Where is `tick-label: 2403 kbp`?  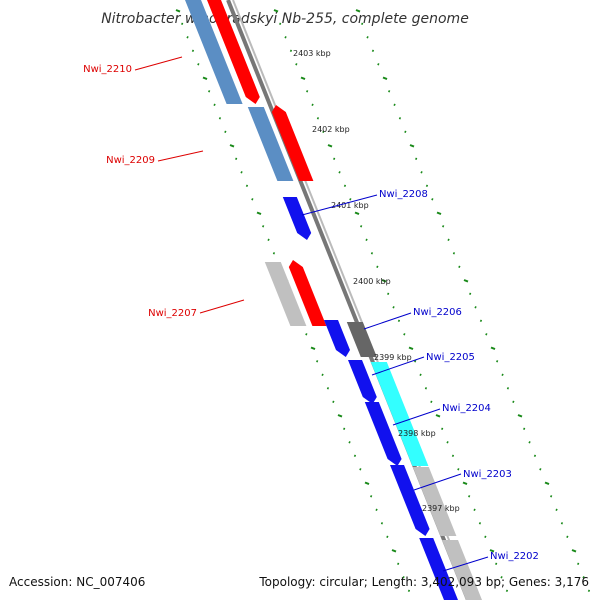 tick-label: 2403 kbp is located at coordinates (312, 53).